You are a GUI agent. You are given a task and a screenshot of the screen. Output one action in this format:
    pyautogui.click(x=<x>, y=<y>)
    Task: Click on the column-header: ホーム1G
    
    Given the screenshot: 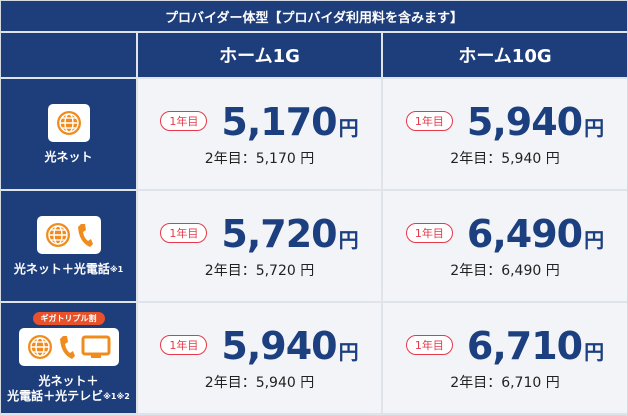 What is the action you would take?
    pyautogui.click(x=259, y=55)
    